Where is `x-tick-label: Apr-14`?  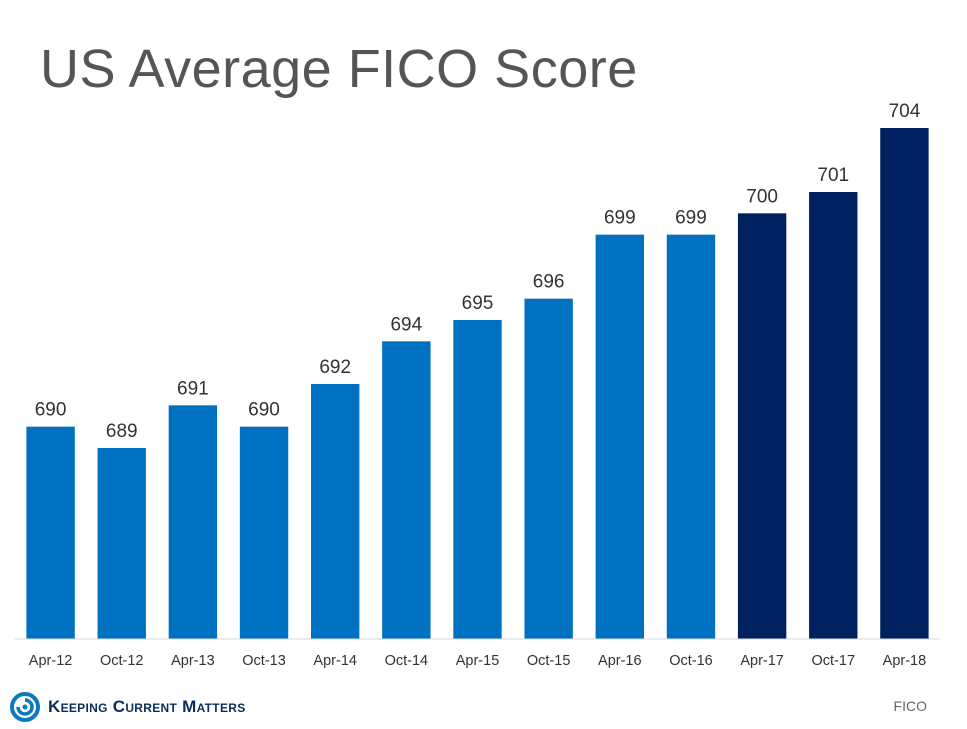
x-tick-label: Apr-14 is located at coordinates (335, 661).